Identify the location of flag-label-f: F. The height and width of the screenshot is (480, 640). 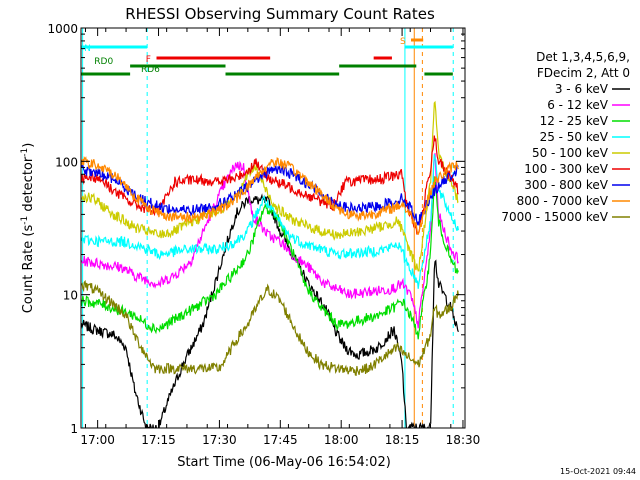
(148, 60).